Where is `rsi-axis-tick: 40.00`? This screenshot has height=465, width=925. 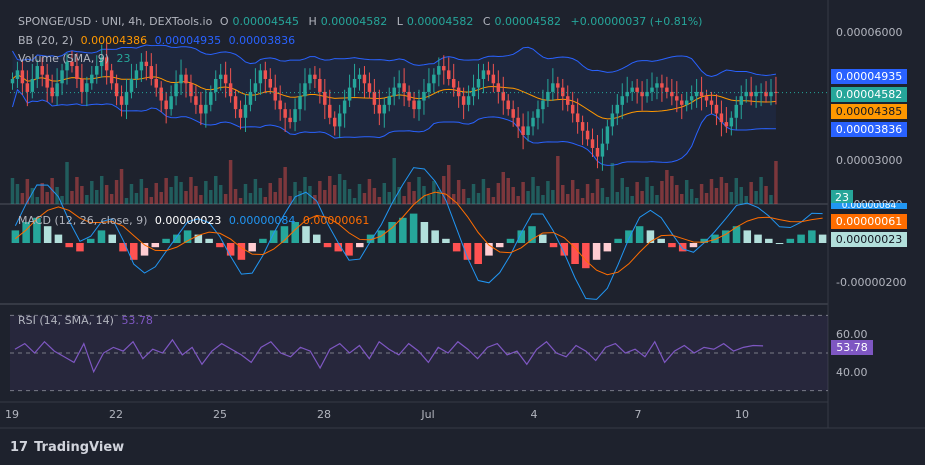
rsi-axis-tick: 40.00 is located at coordinates (852, 372).